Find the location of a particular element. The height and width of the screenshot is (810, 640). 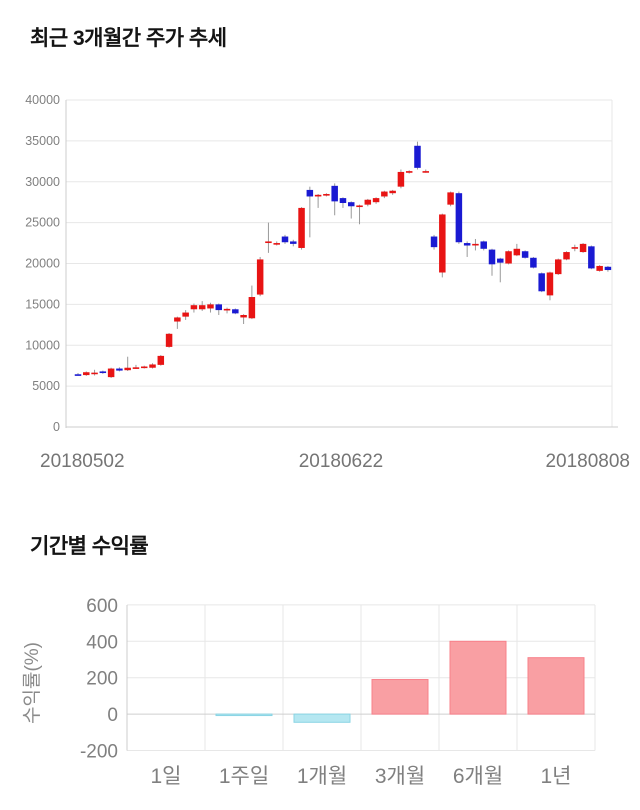

y-tick-label: 5000 is located at coordinates (46, 386).